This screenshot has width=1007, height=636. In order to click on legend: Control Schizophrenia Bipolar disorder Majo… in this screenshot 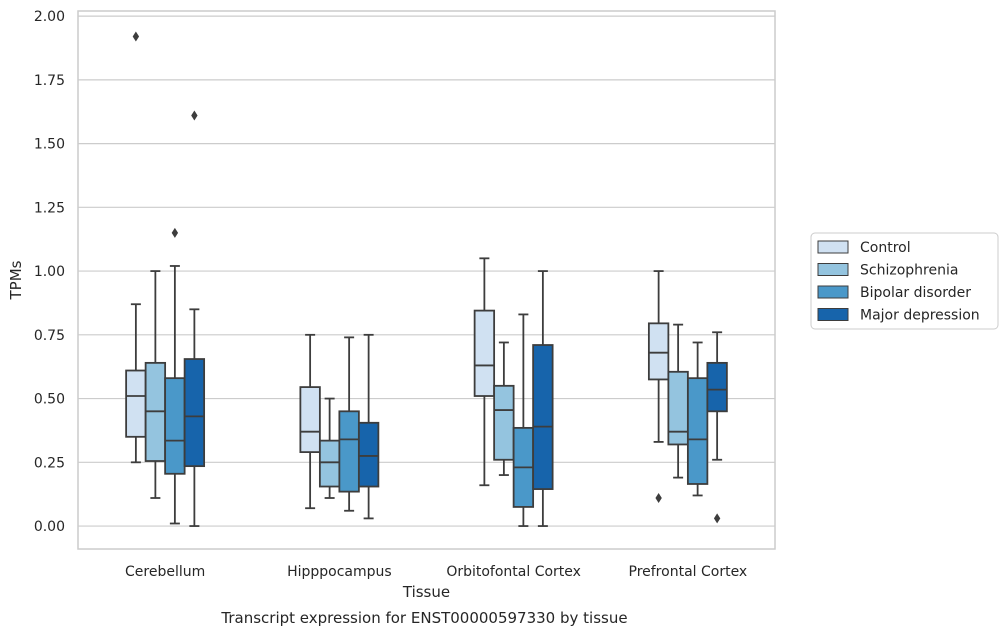, I will do `click(904, 281)`.